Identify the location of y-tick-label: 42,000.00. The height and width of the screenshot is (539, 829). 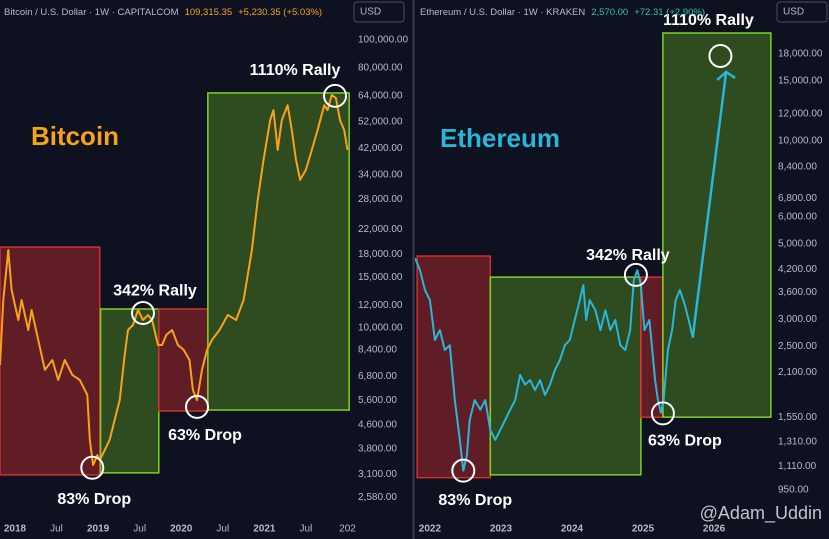
(380, 148).